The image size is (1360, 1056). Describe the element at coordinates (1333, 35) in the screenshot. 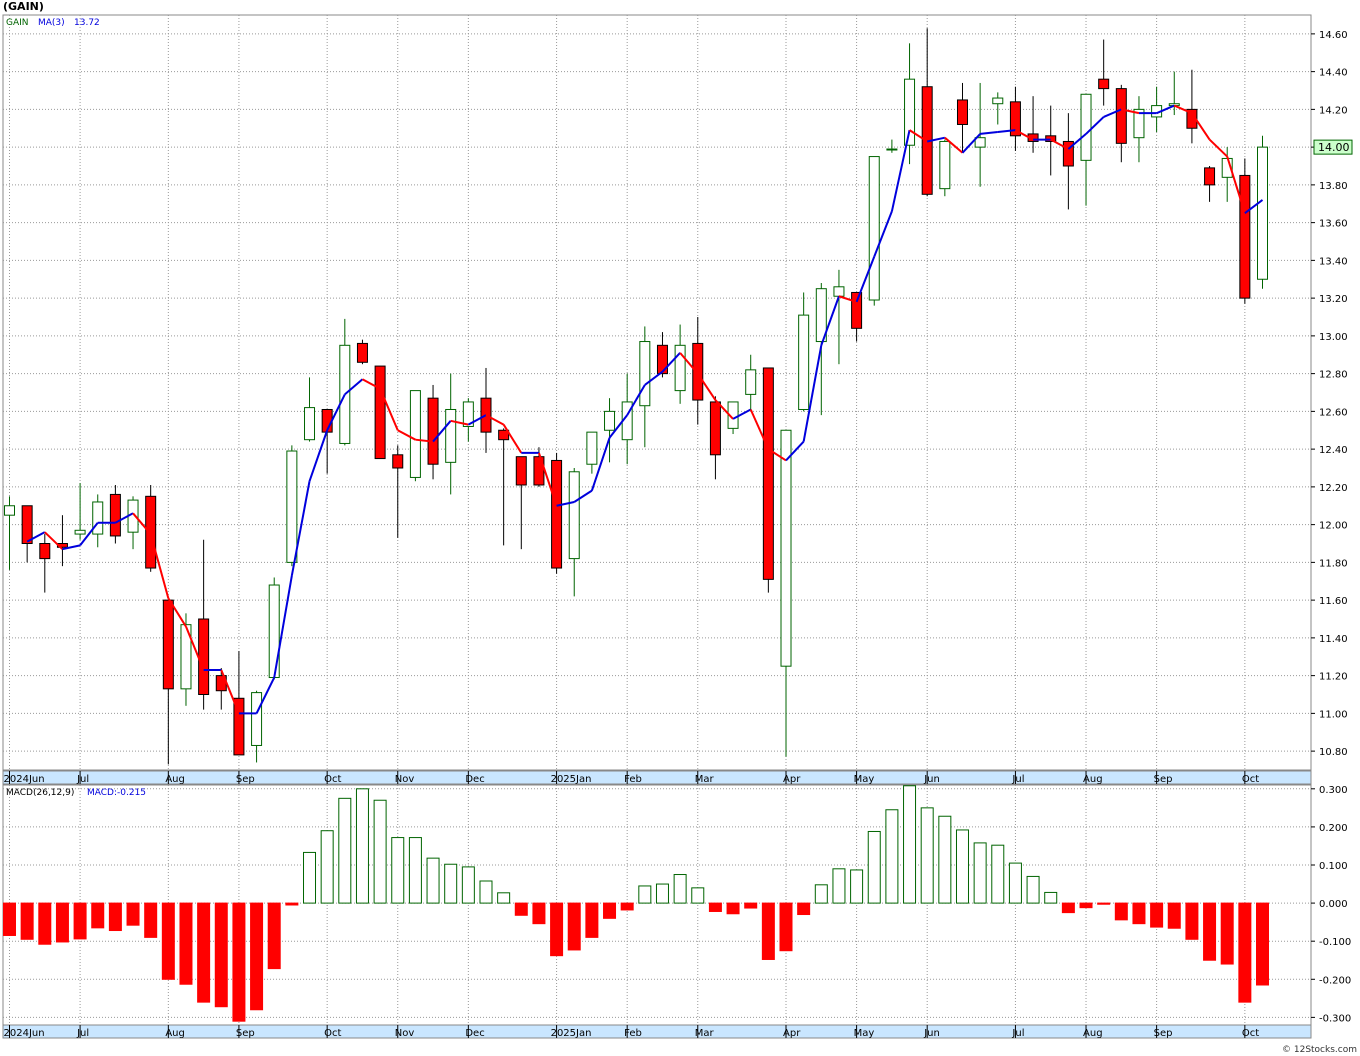

I see `price-y-tick-label: 14.60` at that location.